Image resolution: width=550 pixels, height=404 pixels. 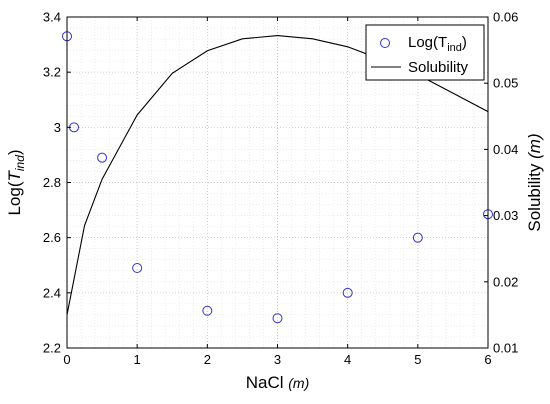 What do you see at coordinates (417, 359) in the screenshot?
I see `x-tick-label: 5` at bounding box center [417, 359].